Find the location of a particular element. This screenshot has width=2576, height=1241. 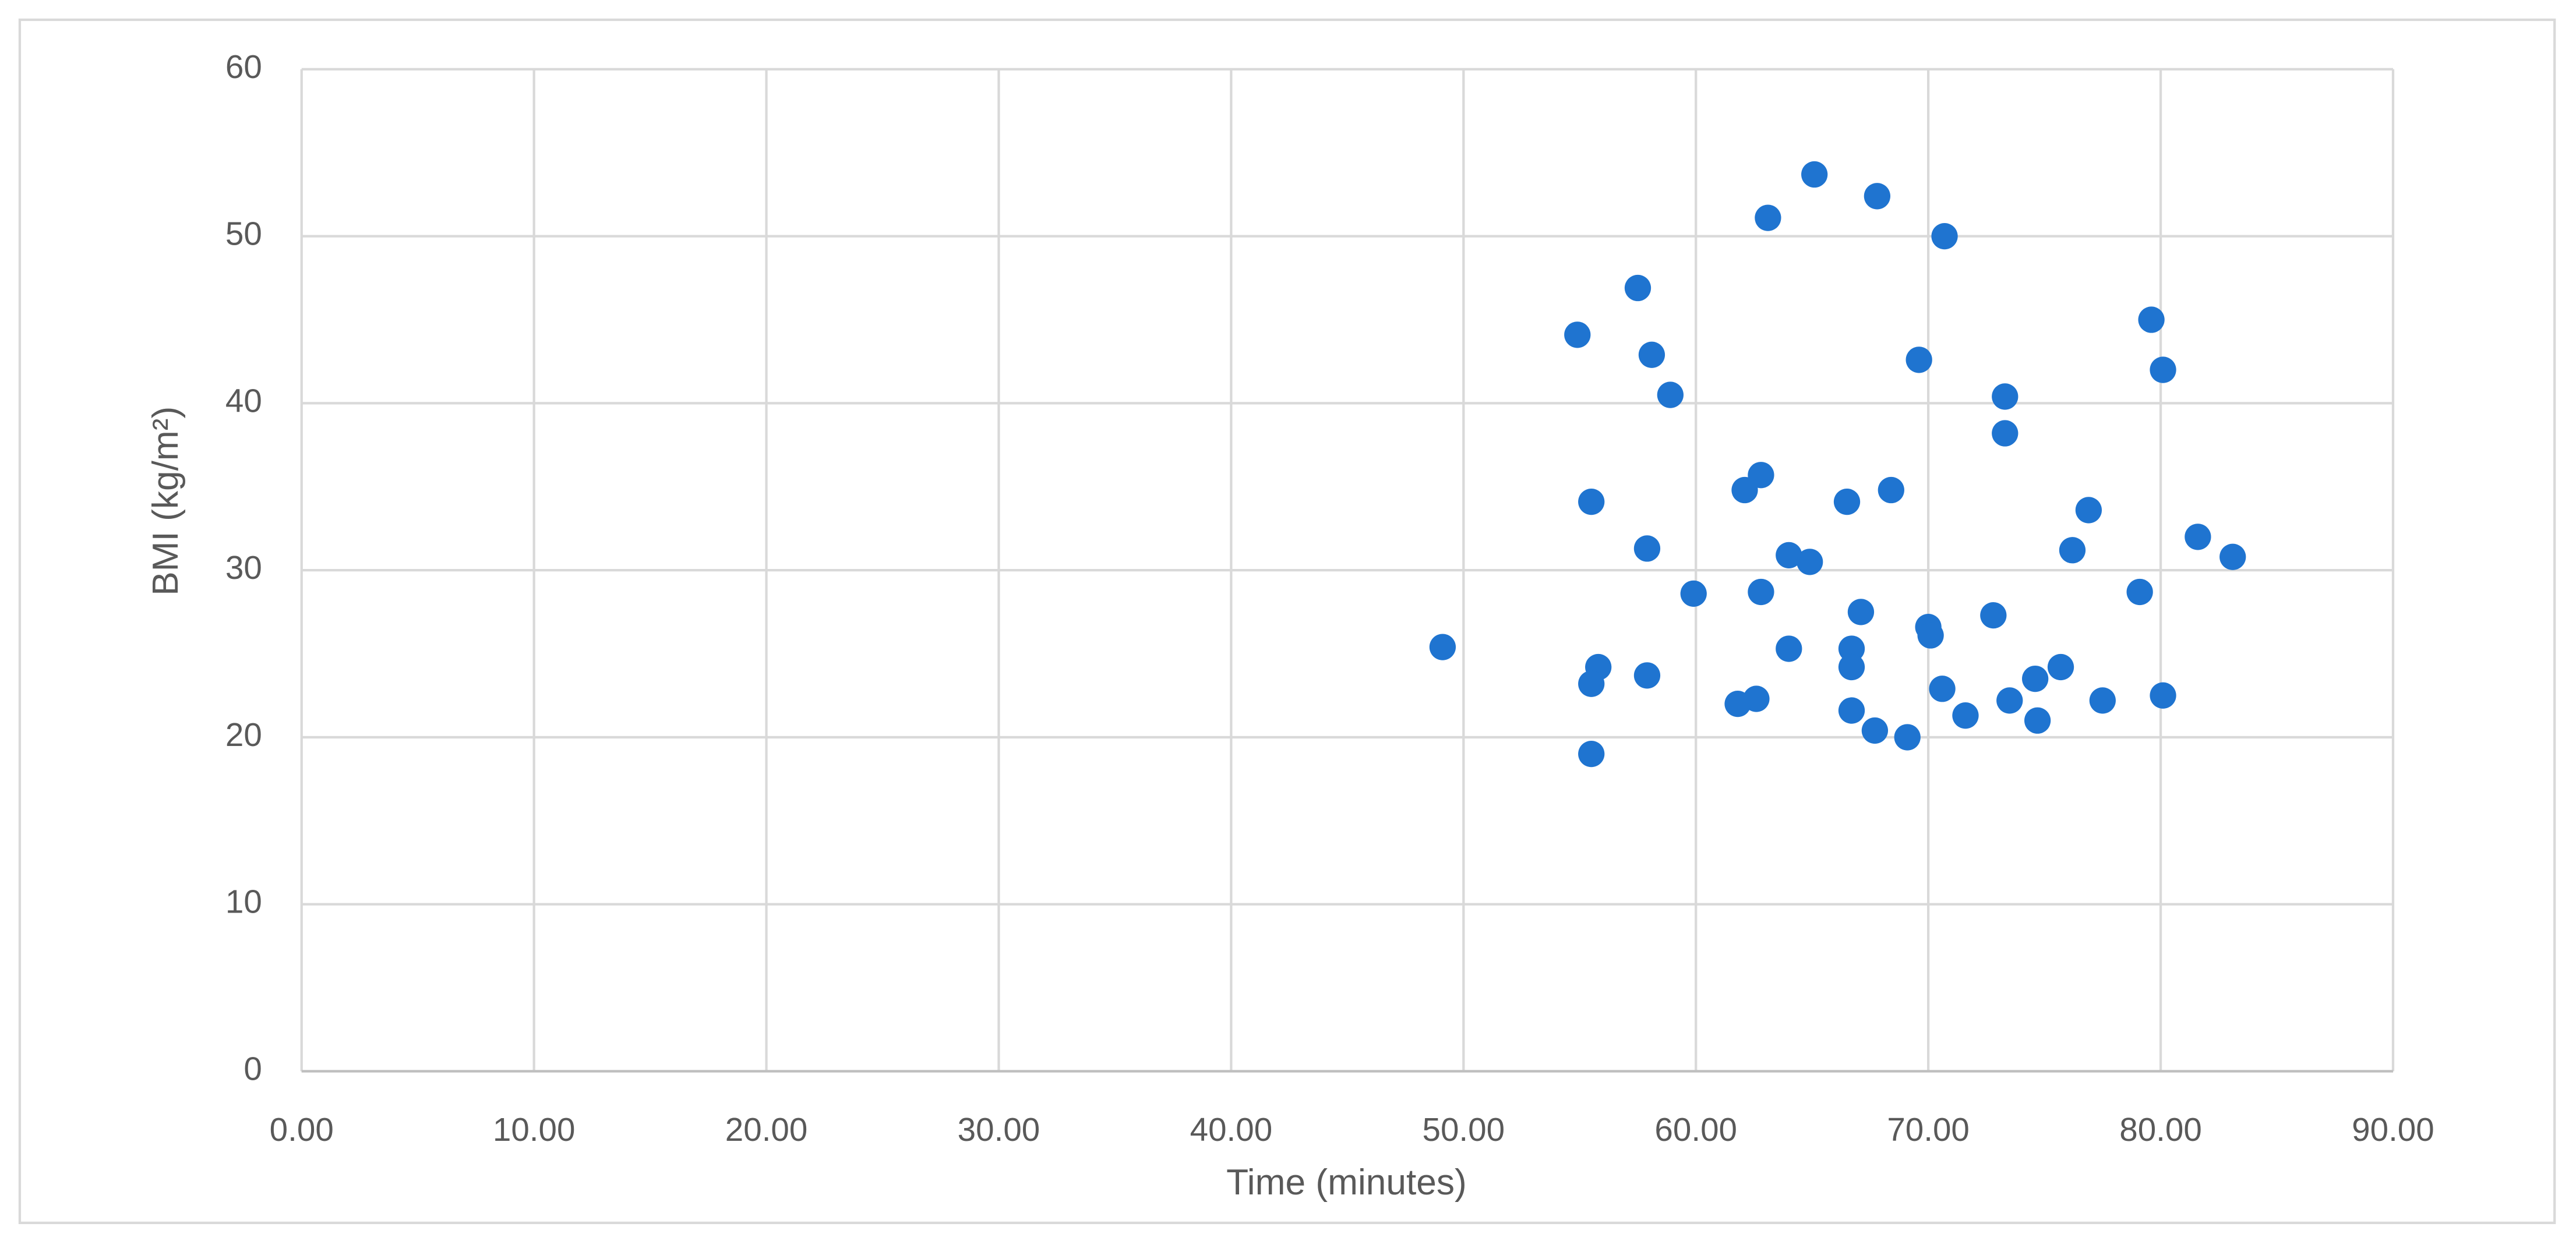

x-axis-title: Time (minutes) is located at coordinates (1346, 1182).